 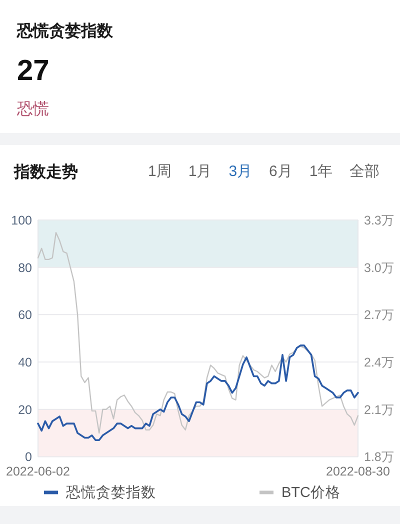 What do you see at coordinates (25, 363) in the screenshot?
I see `y-tick-label: 40` at bounding box center [25, 363].